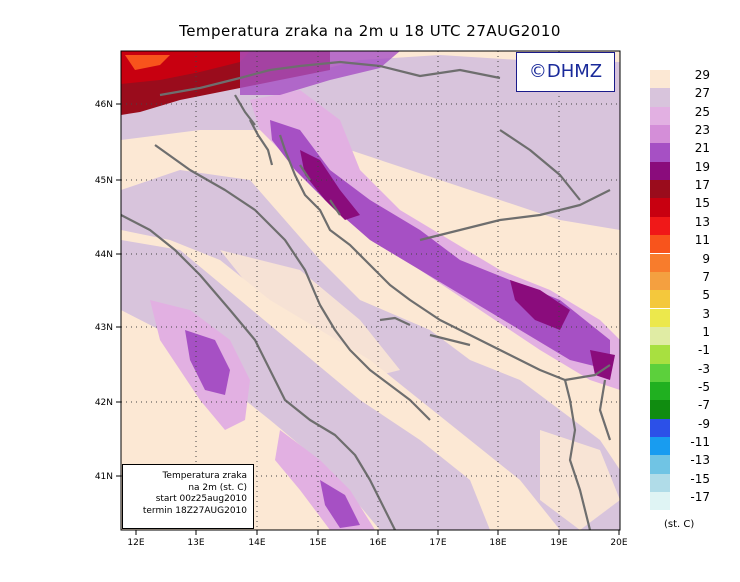  What do you see at coordinates (104, 328) in the screenshot?
I see `y-tick-label: 43N` at bounding box center [104, 328].